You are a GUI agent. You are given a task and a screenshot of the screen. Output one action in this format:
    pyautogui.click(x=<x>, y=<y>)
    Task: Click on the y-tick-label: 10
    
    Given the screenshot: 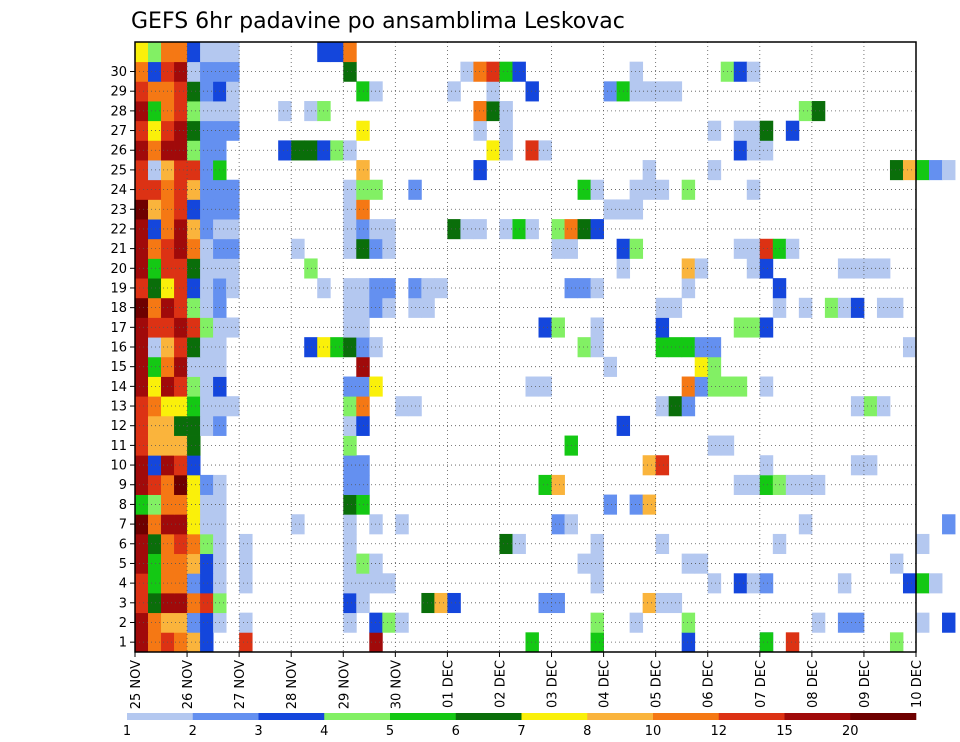 What is the action you would take?
    pyautogui.click(x=118, y=466)
    